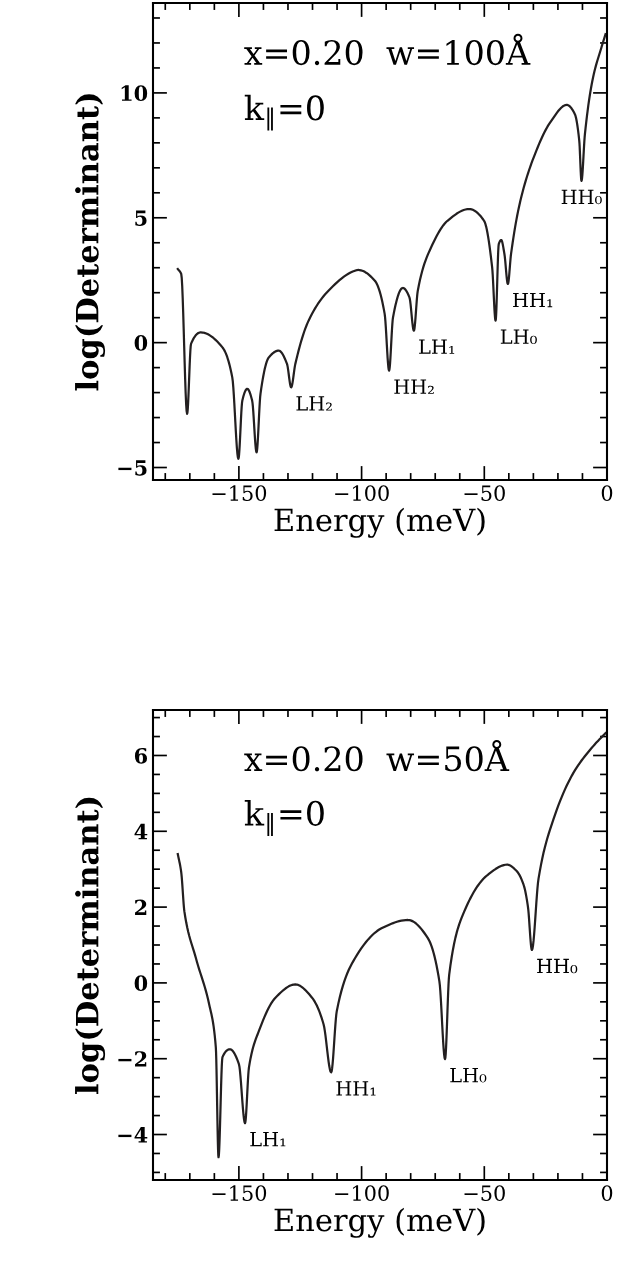 Image resolution: width=620 pixels, height=1279 pixels. What do you see at coordinates (141, 907) in the screenshot?
I see `y-tick-label: 2` at bounding box center [141, 907].